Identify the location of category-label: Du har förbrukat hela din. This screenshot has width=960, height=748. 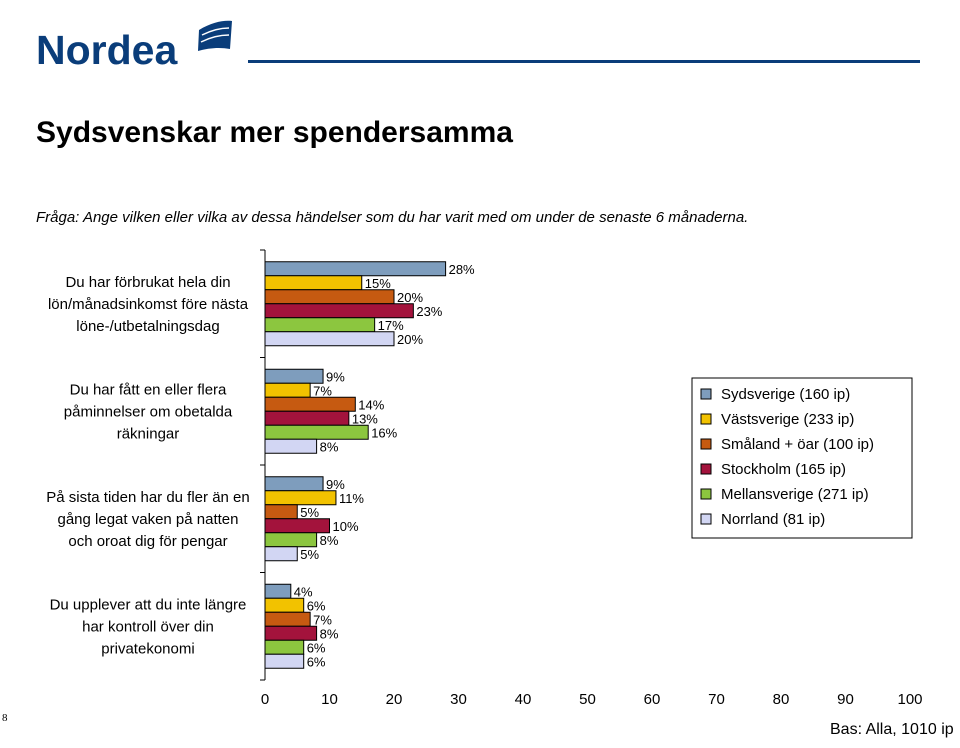
(147, 282).